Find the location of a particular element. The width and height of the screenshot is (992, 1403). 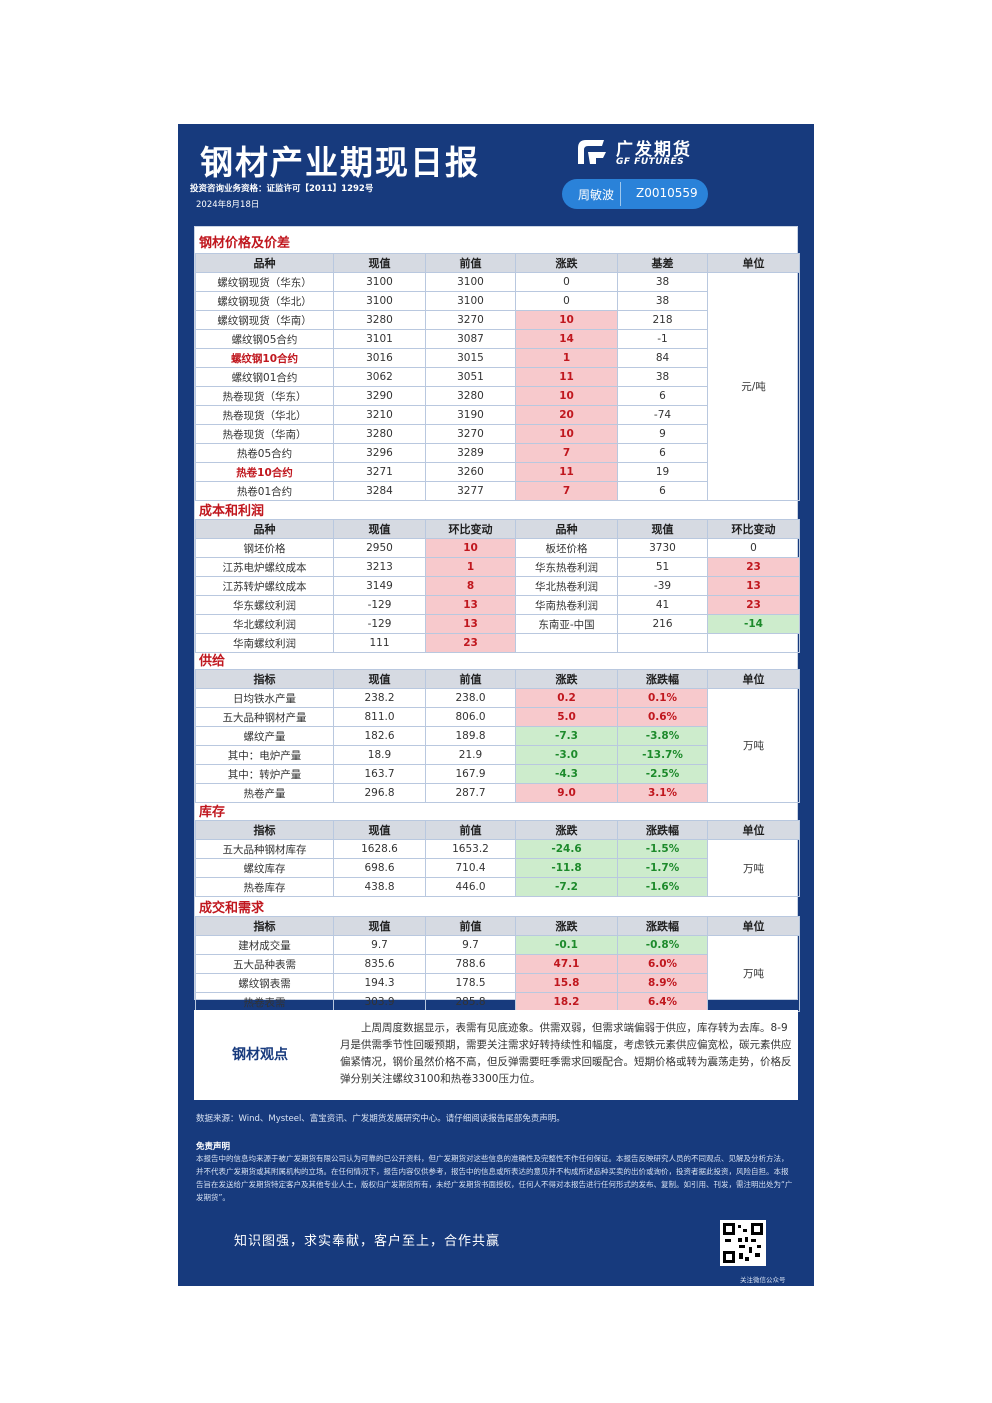

change-percent: -0.8% is located at coordinates (662, 945).